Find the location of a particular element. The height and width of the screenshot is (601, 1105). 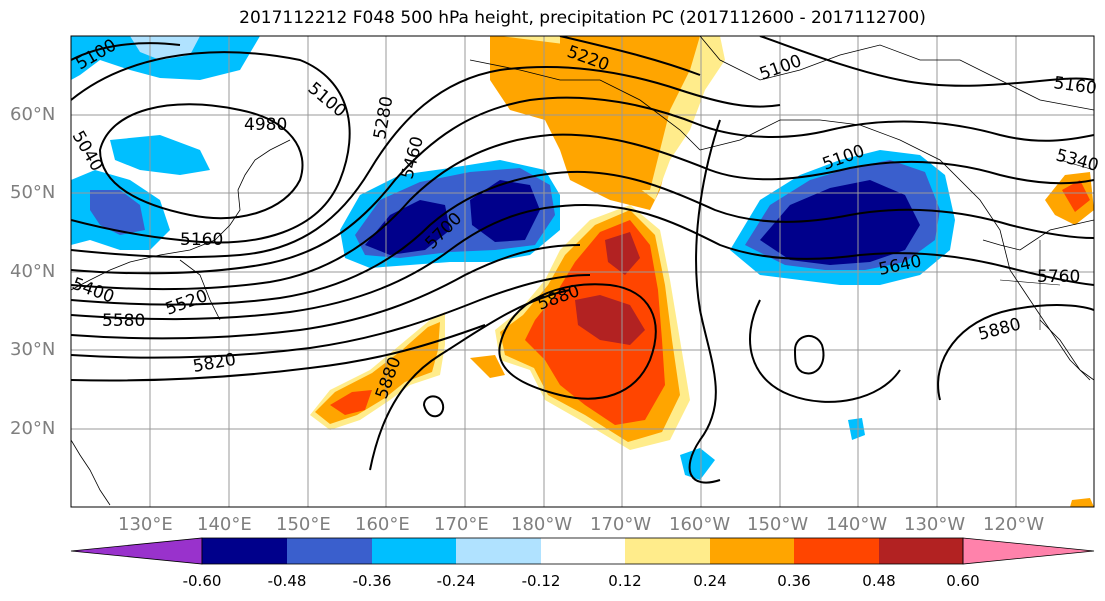

lon-label: 170°E is located at coordinates (461, 524).